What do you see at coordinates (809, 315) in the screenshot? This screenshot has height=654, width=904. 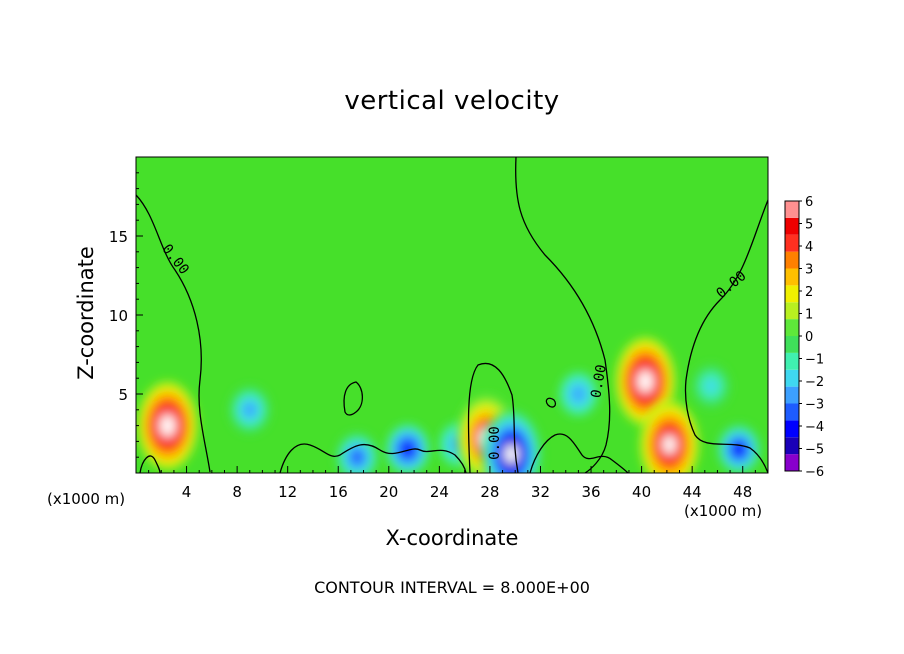 I see `colorbar-tick-label: 1` at bounding box center [809, 315].